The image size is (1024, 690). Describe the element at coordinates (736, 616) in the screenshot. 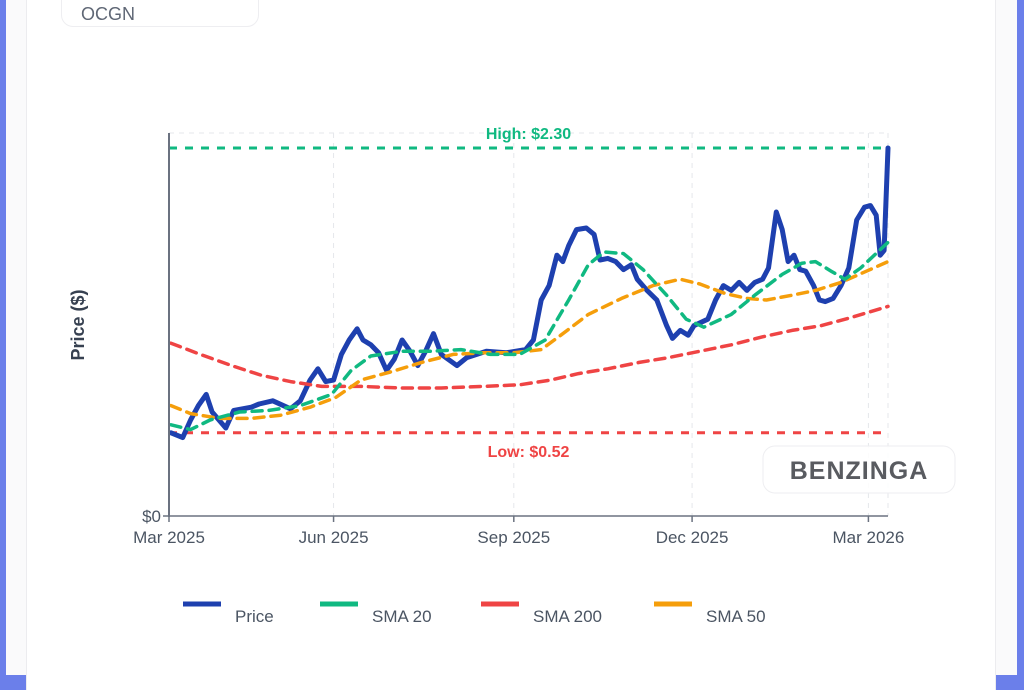

I see `legend-label-sma50: SMA 50` at that location.